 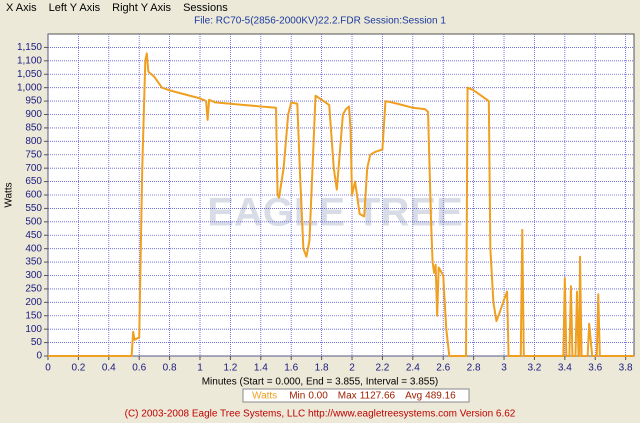 What do you see at coordinates (33, 154) in the screenshot?
I see `y-tick-label: 750` at bounding box center [33, 154].